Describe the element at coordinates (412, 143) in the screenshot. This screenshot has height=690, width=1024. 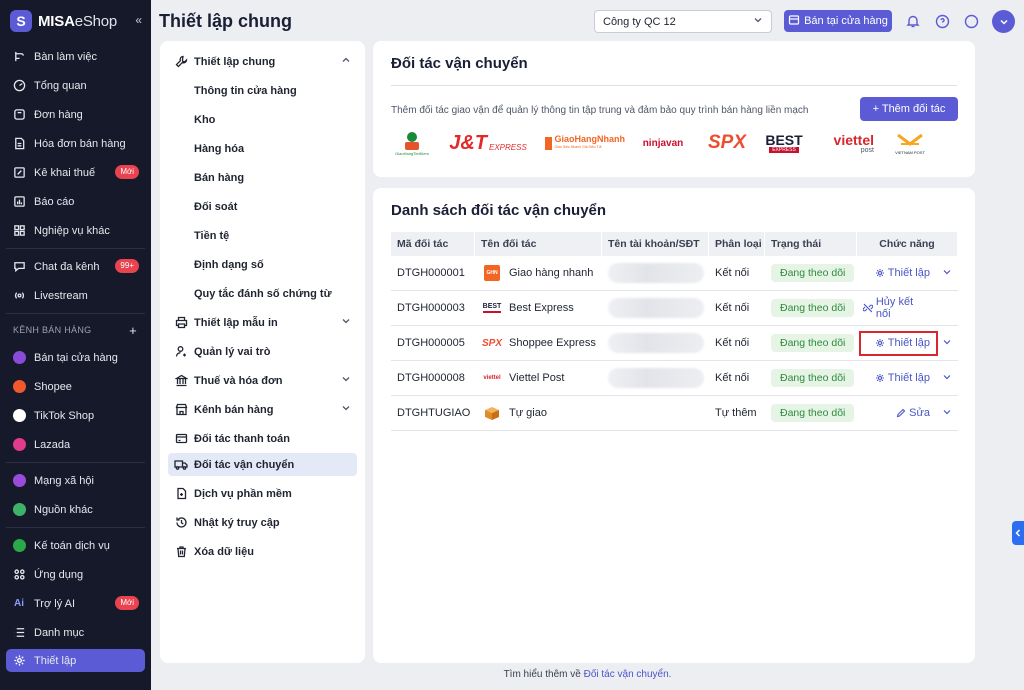
I see `ghtk-logo: GiaoHangTietKiem` at that location.